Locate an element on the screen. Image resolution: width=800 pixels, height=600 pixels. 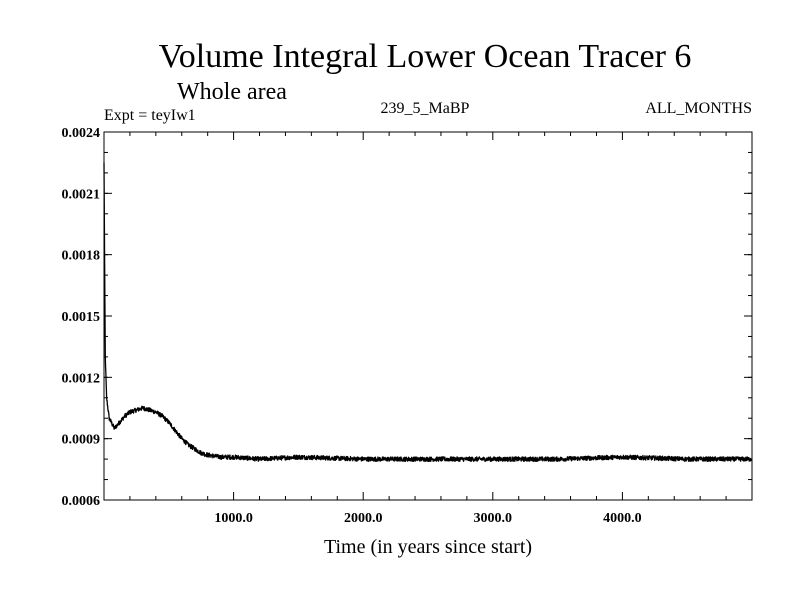
months-label: ALL_MONTHS is located at coordinates (698, 108).